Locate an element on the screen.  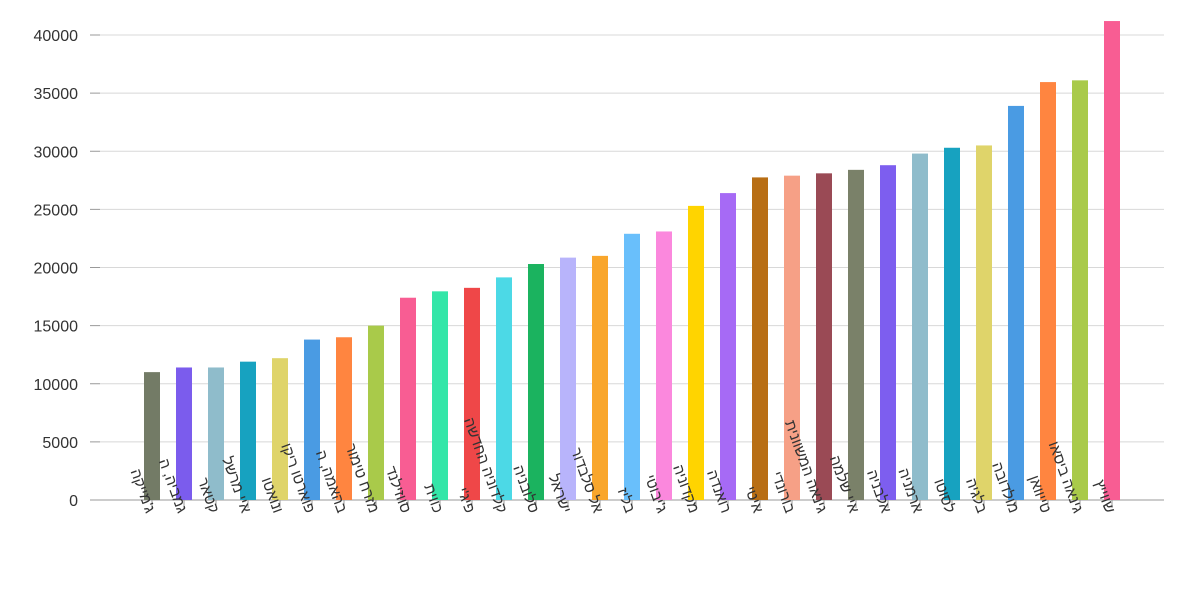
y-tick-label: 15000 is located at coordinates (56, 327).